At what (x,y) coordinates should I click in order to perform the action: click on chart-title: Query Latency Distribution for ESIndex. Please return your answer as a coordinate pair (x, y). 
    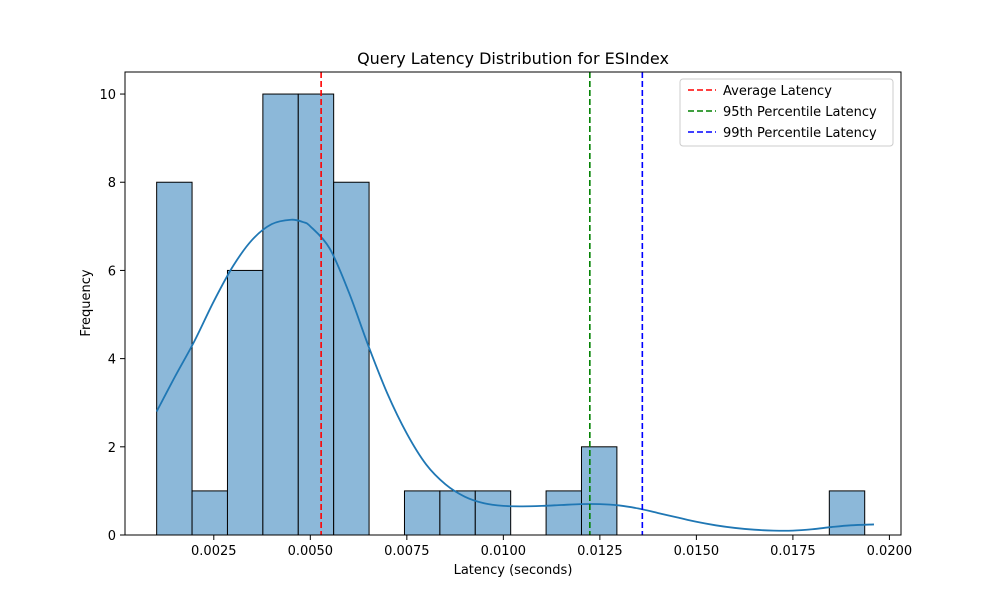
    Looking at the image, I should click on (513, 58).